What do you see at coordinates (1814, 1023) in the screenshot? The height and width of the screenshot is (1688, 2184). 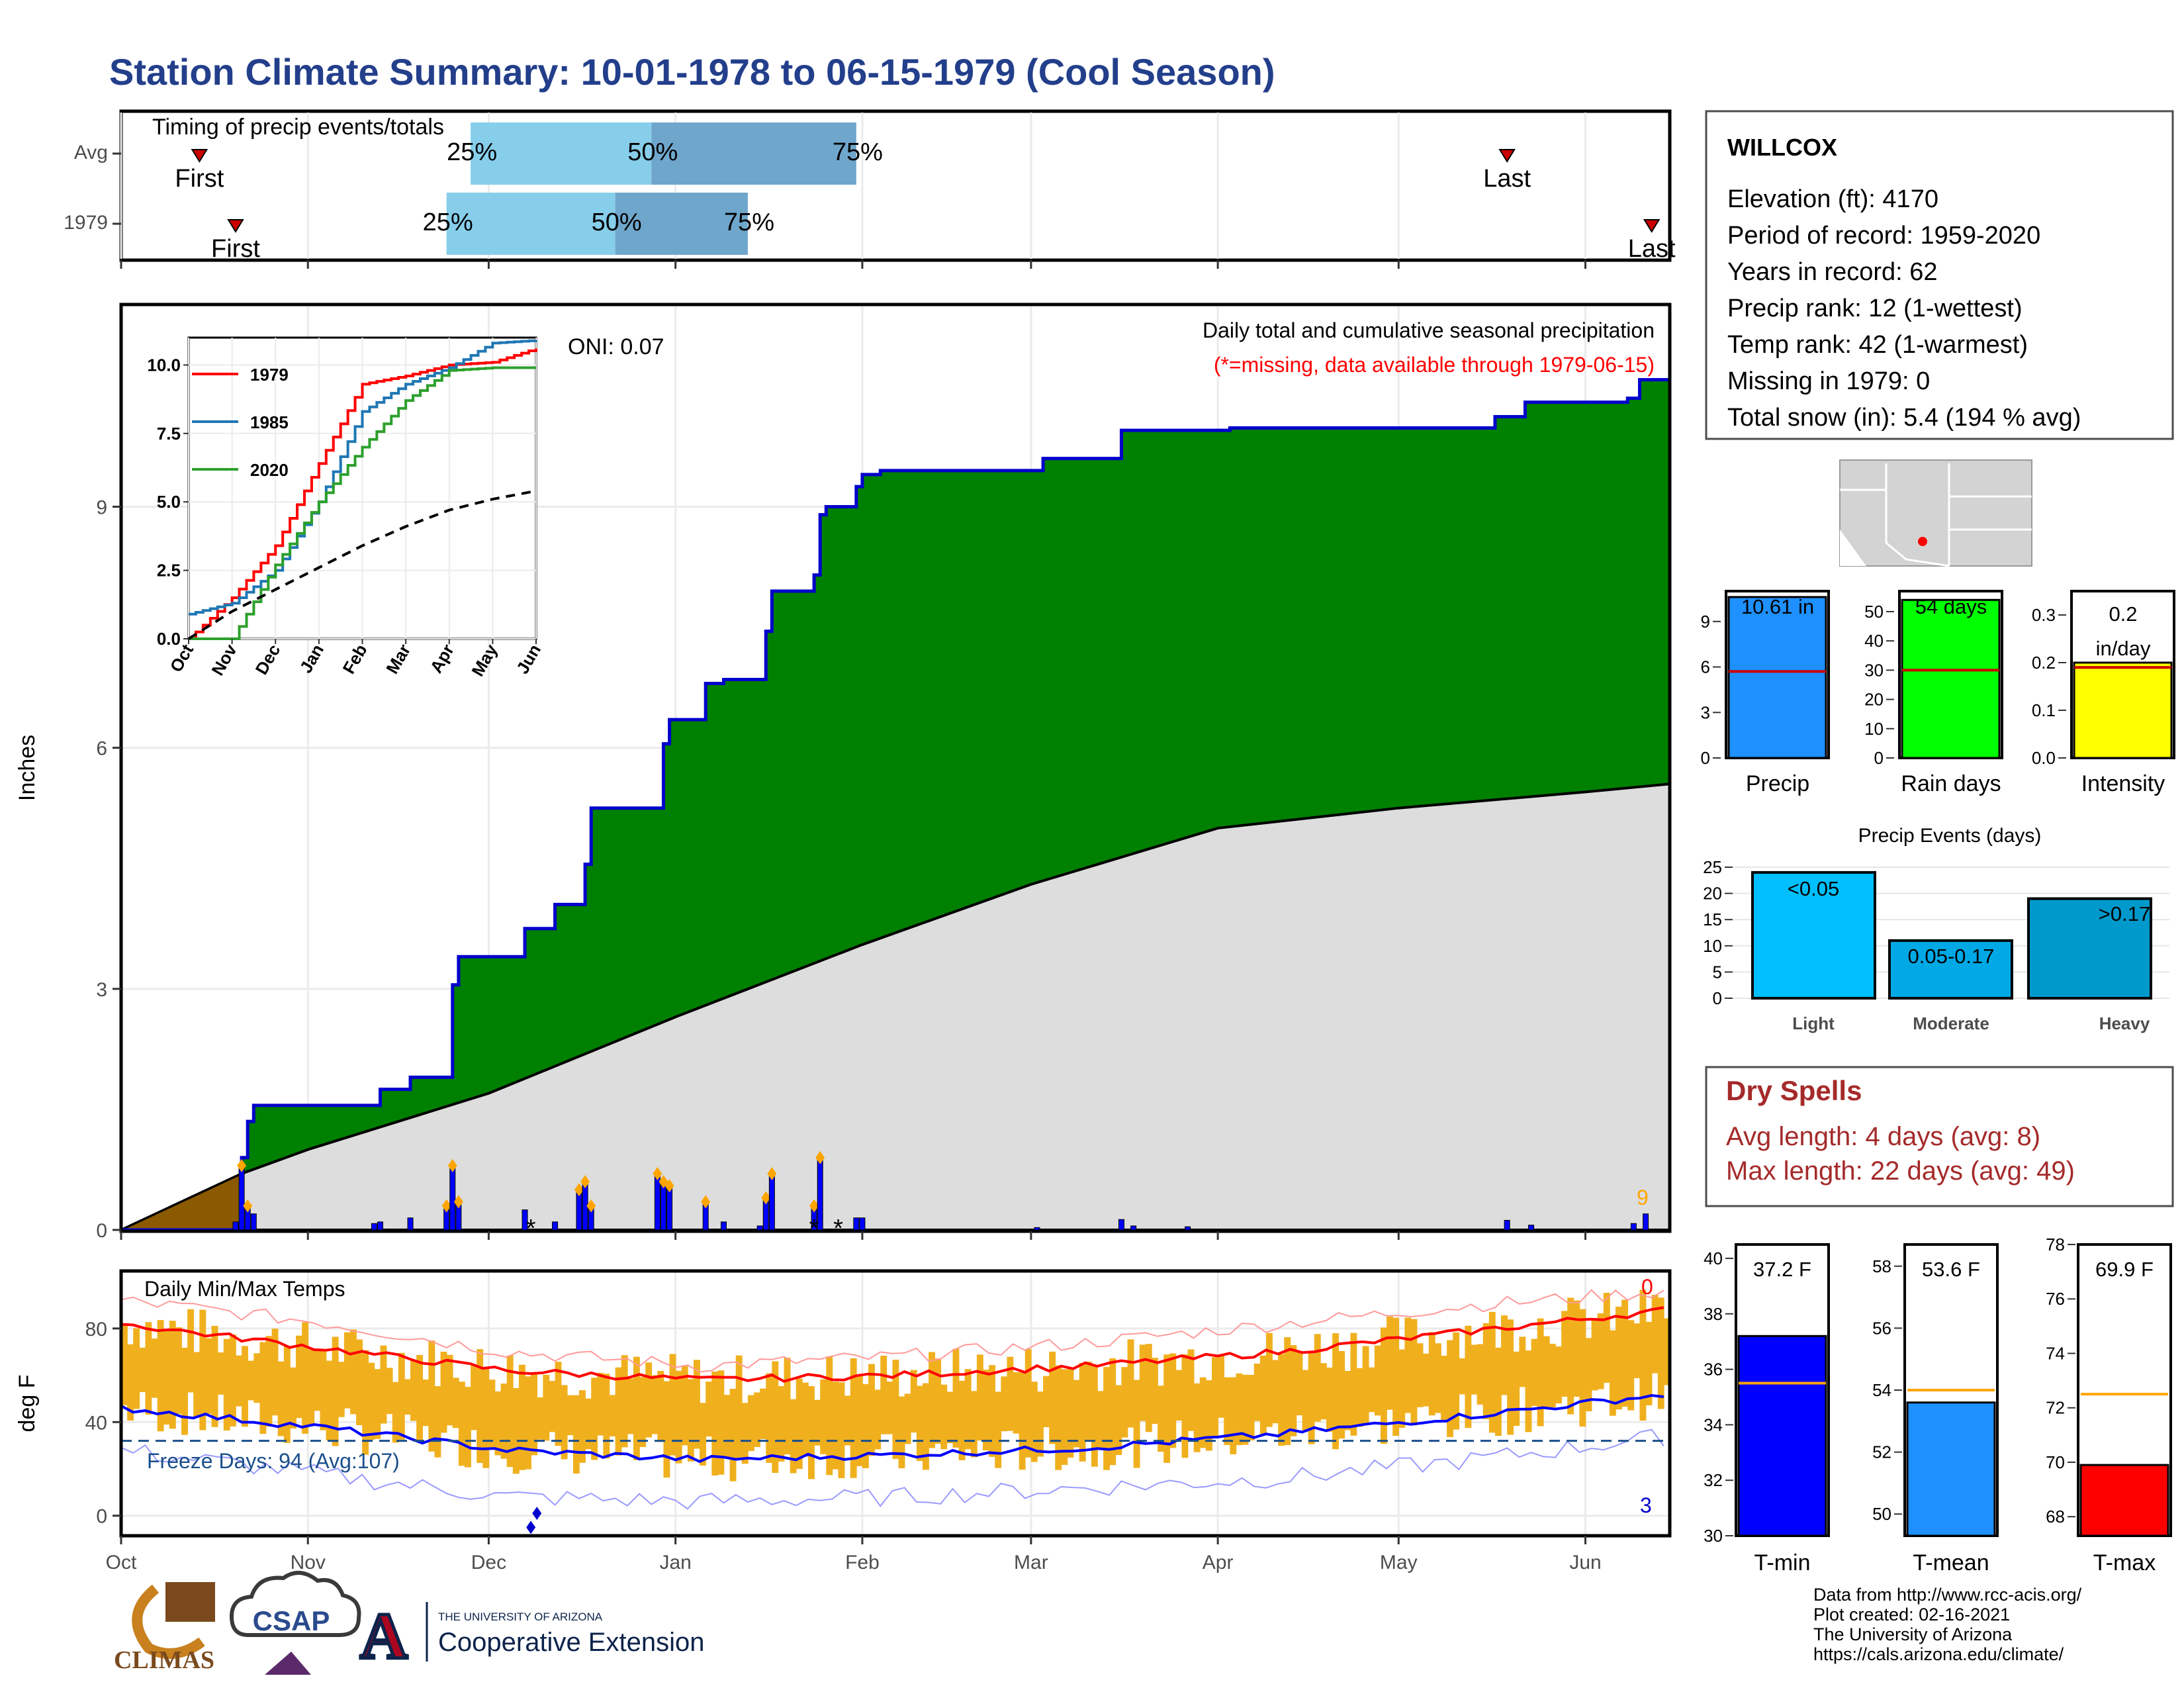 I see `events-label-light: Light` at bounding box center [1814, 1023].